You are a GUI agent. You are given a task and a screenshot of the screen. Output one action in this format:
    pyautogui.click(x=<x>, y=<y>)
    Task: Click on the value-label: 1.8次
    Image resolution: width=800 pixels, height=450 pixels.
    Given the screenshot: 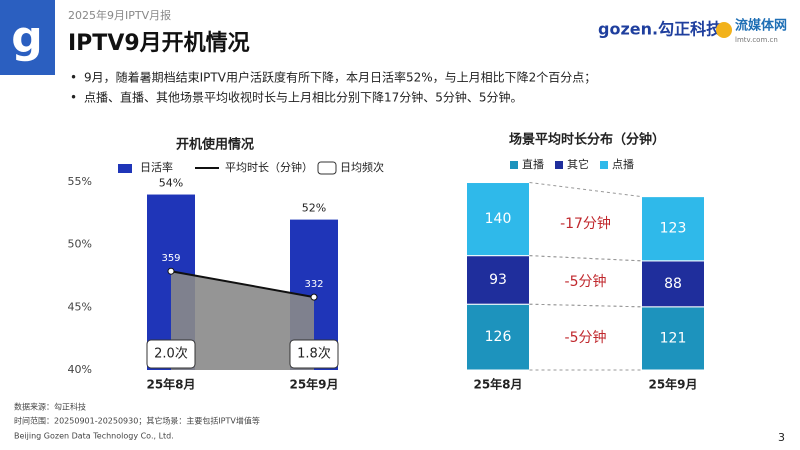 What is the action you would take?
    pyautogui.click(x=314, y=354)
    